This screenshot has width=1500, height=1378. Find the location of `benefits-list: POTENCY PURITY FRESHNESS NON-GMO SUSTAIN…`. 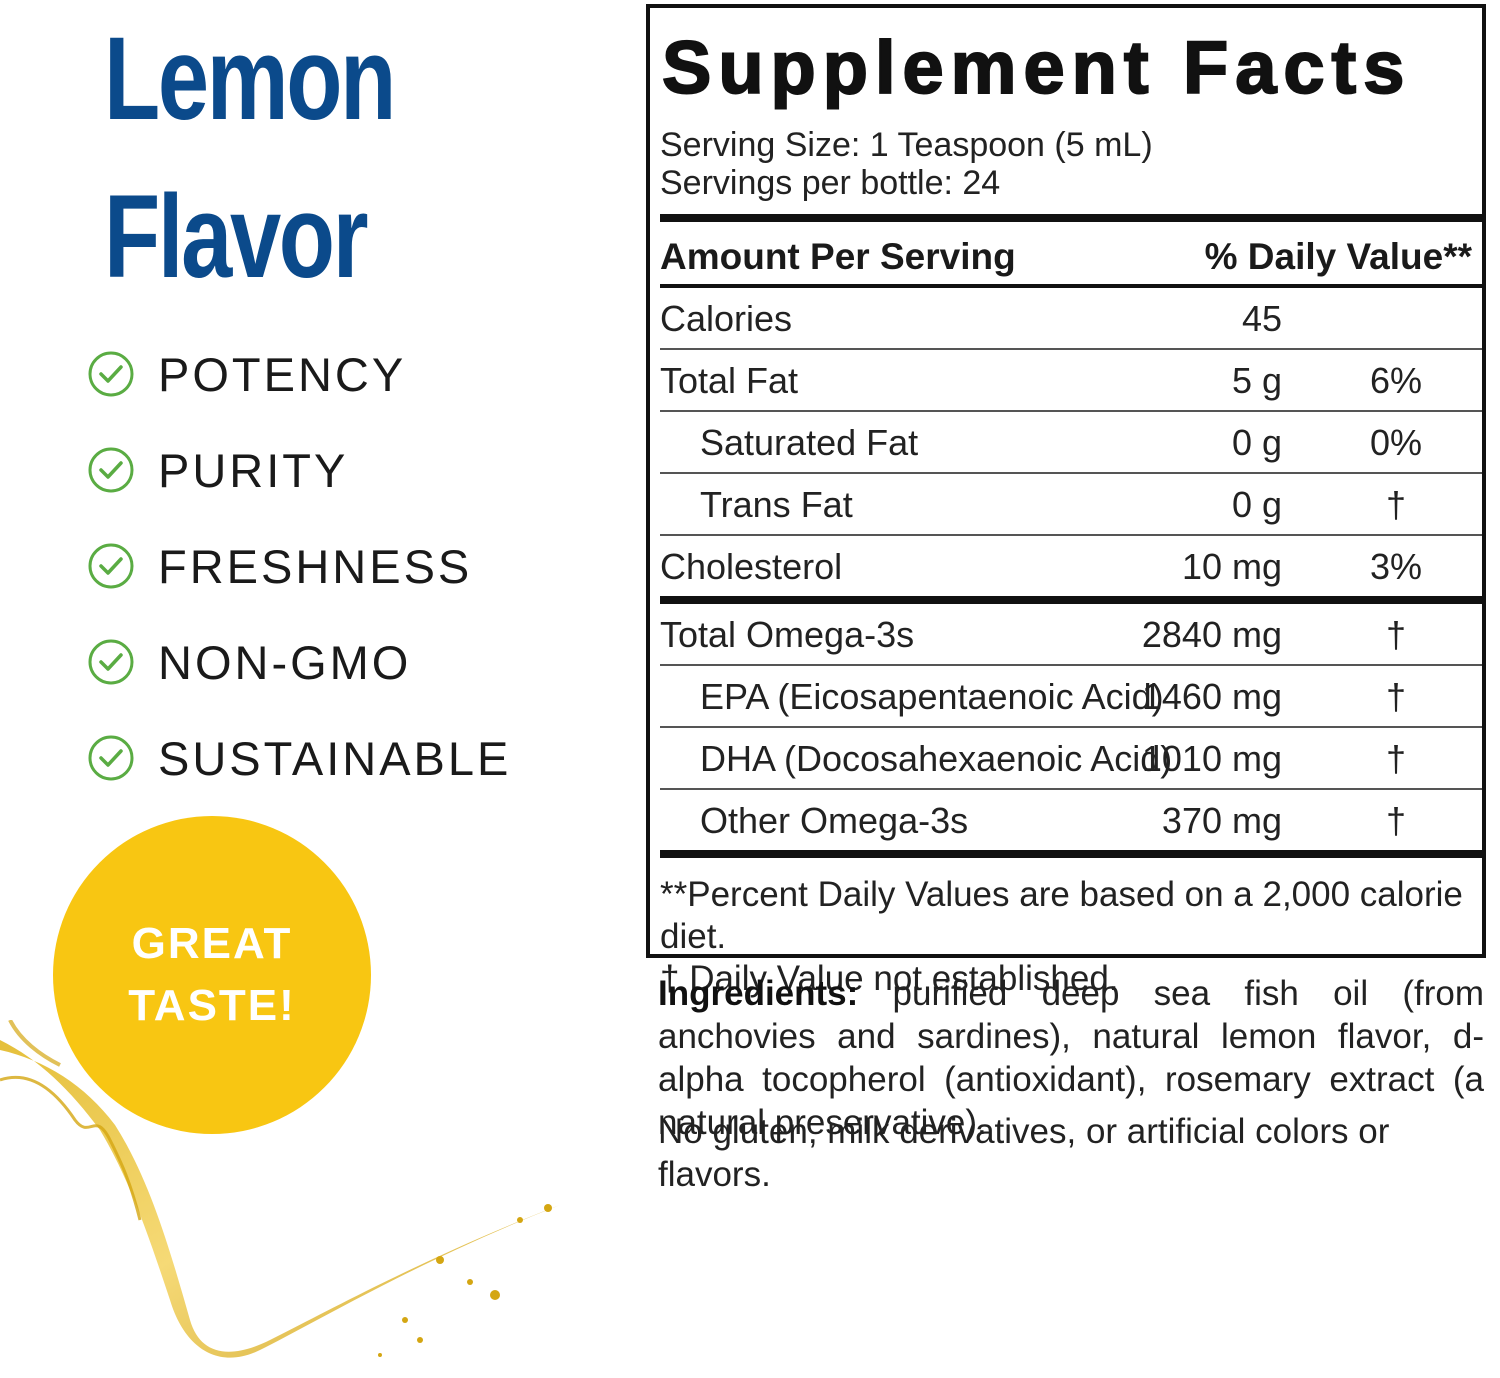

benefits-list: POTENCY PURITY FRESHNESS NON-GMO SUSTAIN… is located at coordinates (298, 566).